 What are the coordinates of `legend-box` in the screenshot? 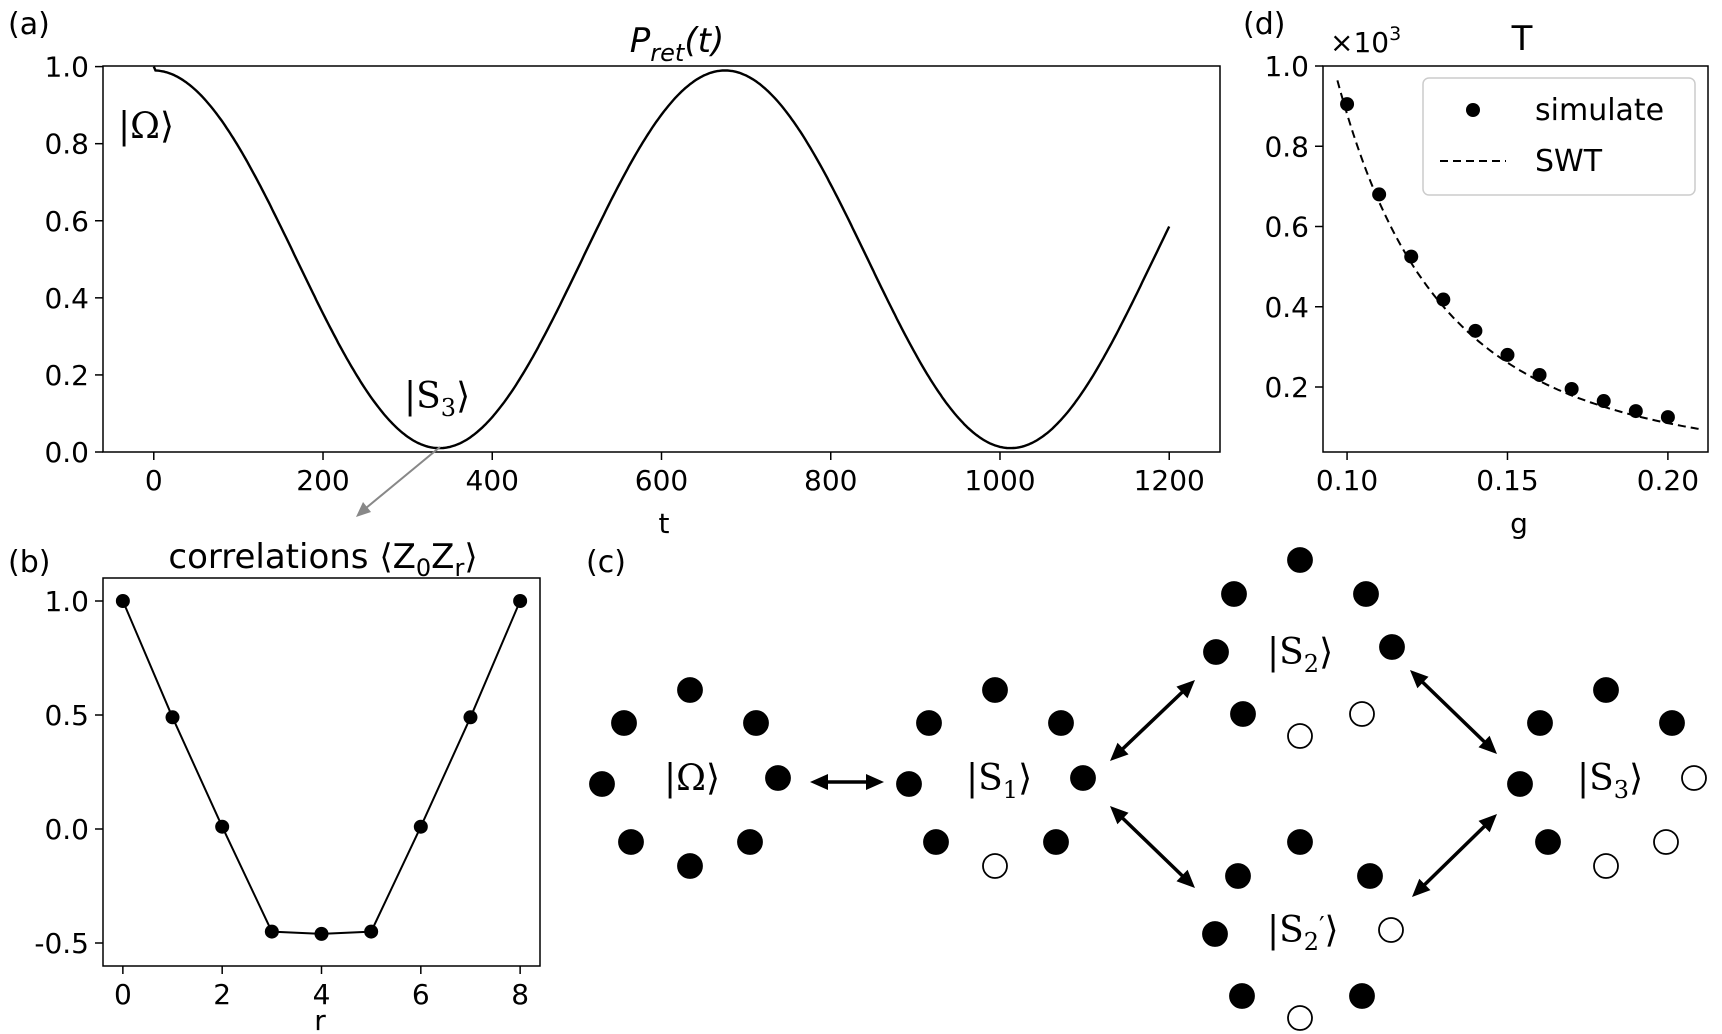 It's located at (1559, 136).